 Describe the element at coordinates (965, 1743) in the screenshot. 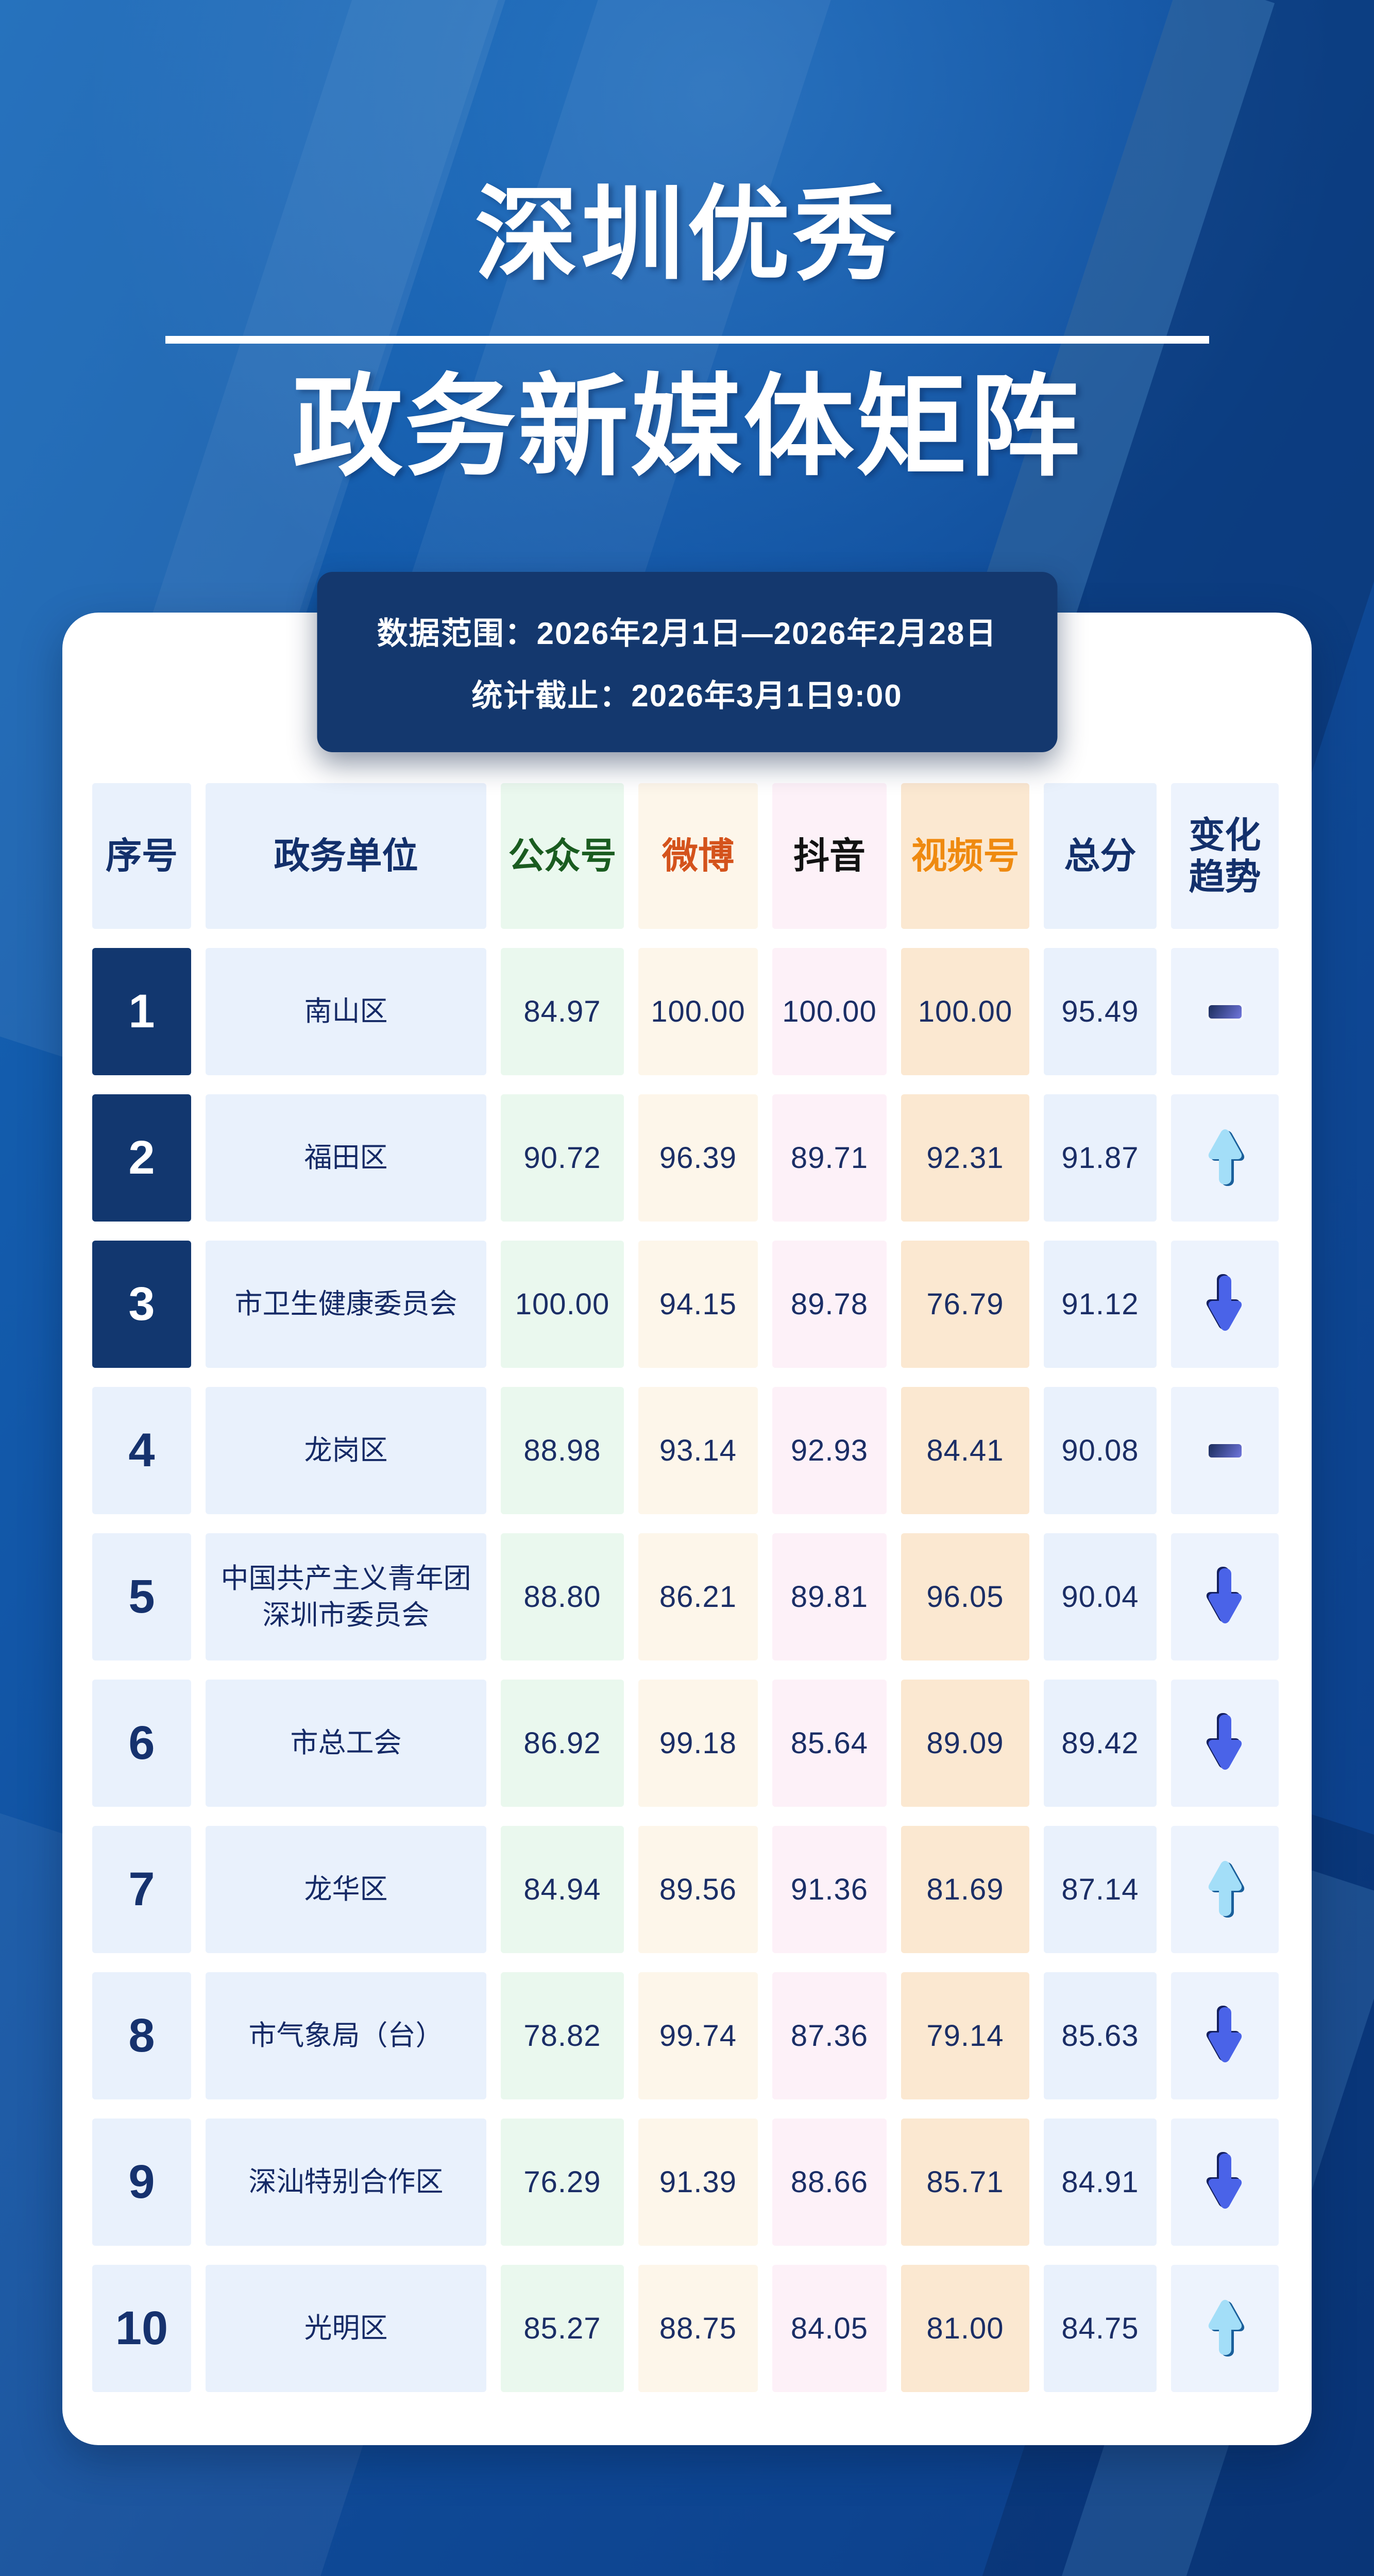

I see `score-shipinhao: 89.09` at that location.